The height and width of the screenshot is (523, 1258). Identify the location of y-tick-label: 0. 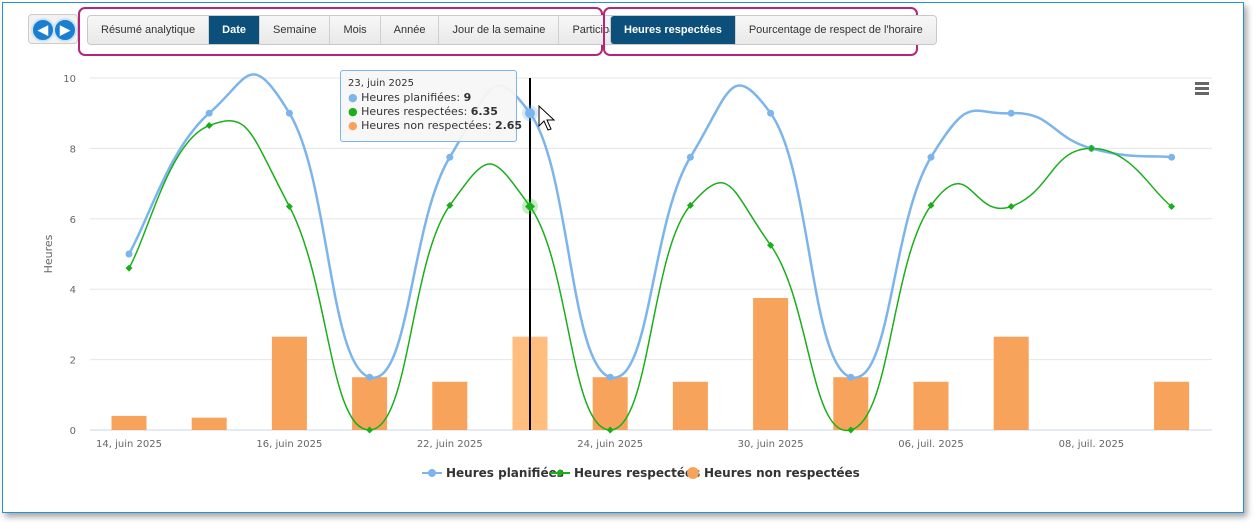
(73, 431).